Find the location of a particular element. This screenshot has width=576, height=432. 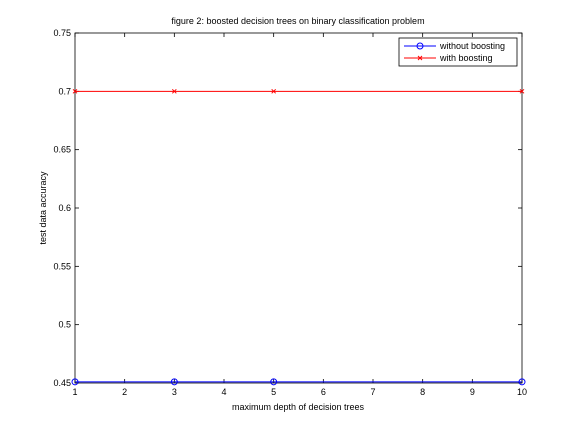

y-tick-label: 0.55 is located at coordinates (62, 266).